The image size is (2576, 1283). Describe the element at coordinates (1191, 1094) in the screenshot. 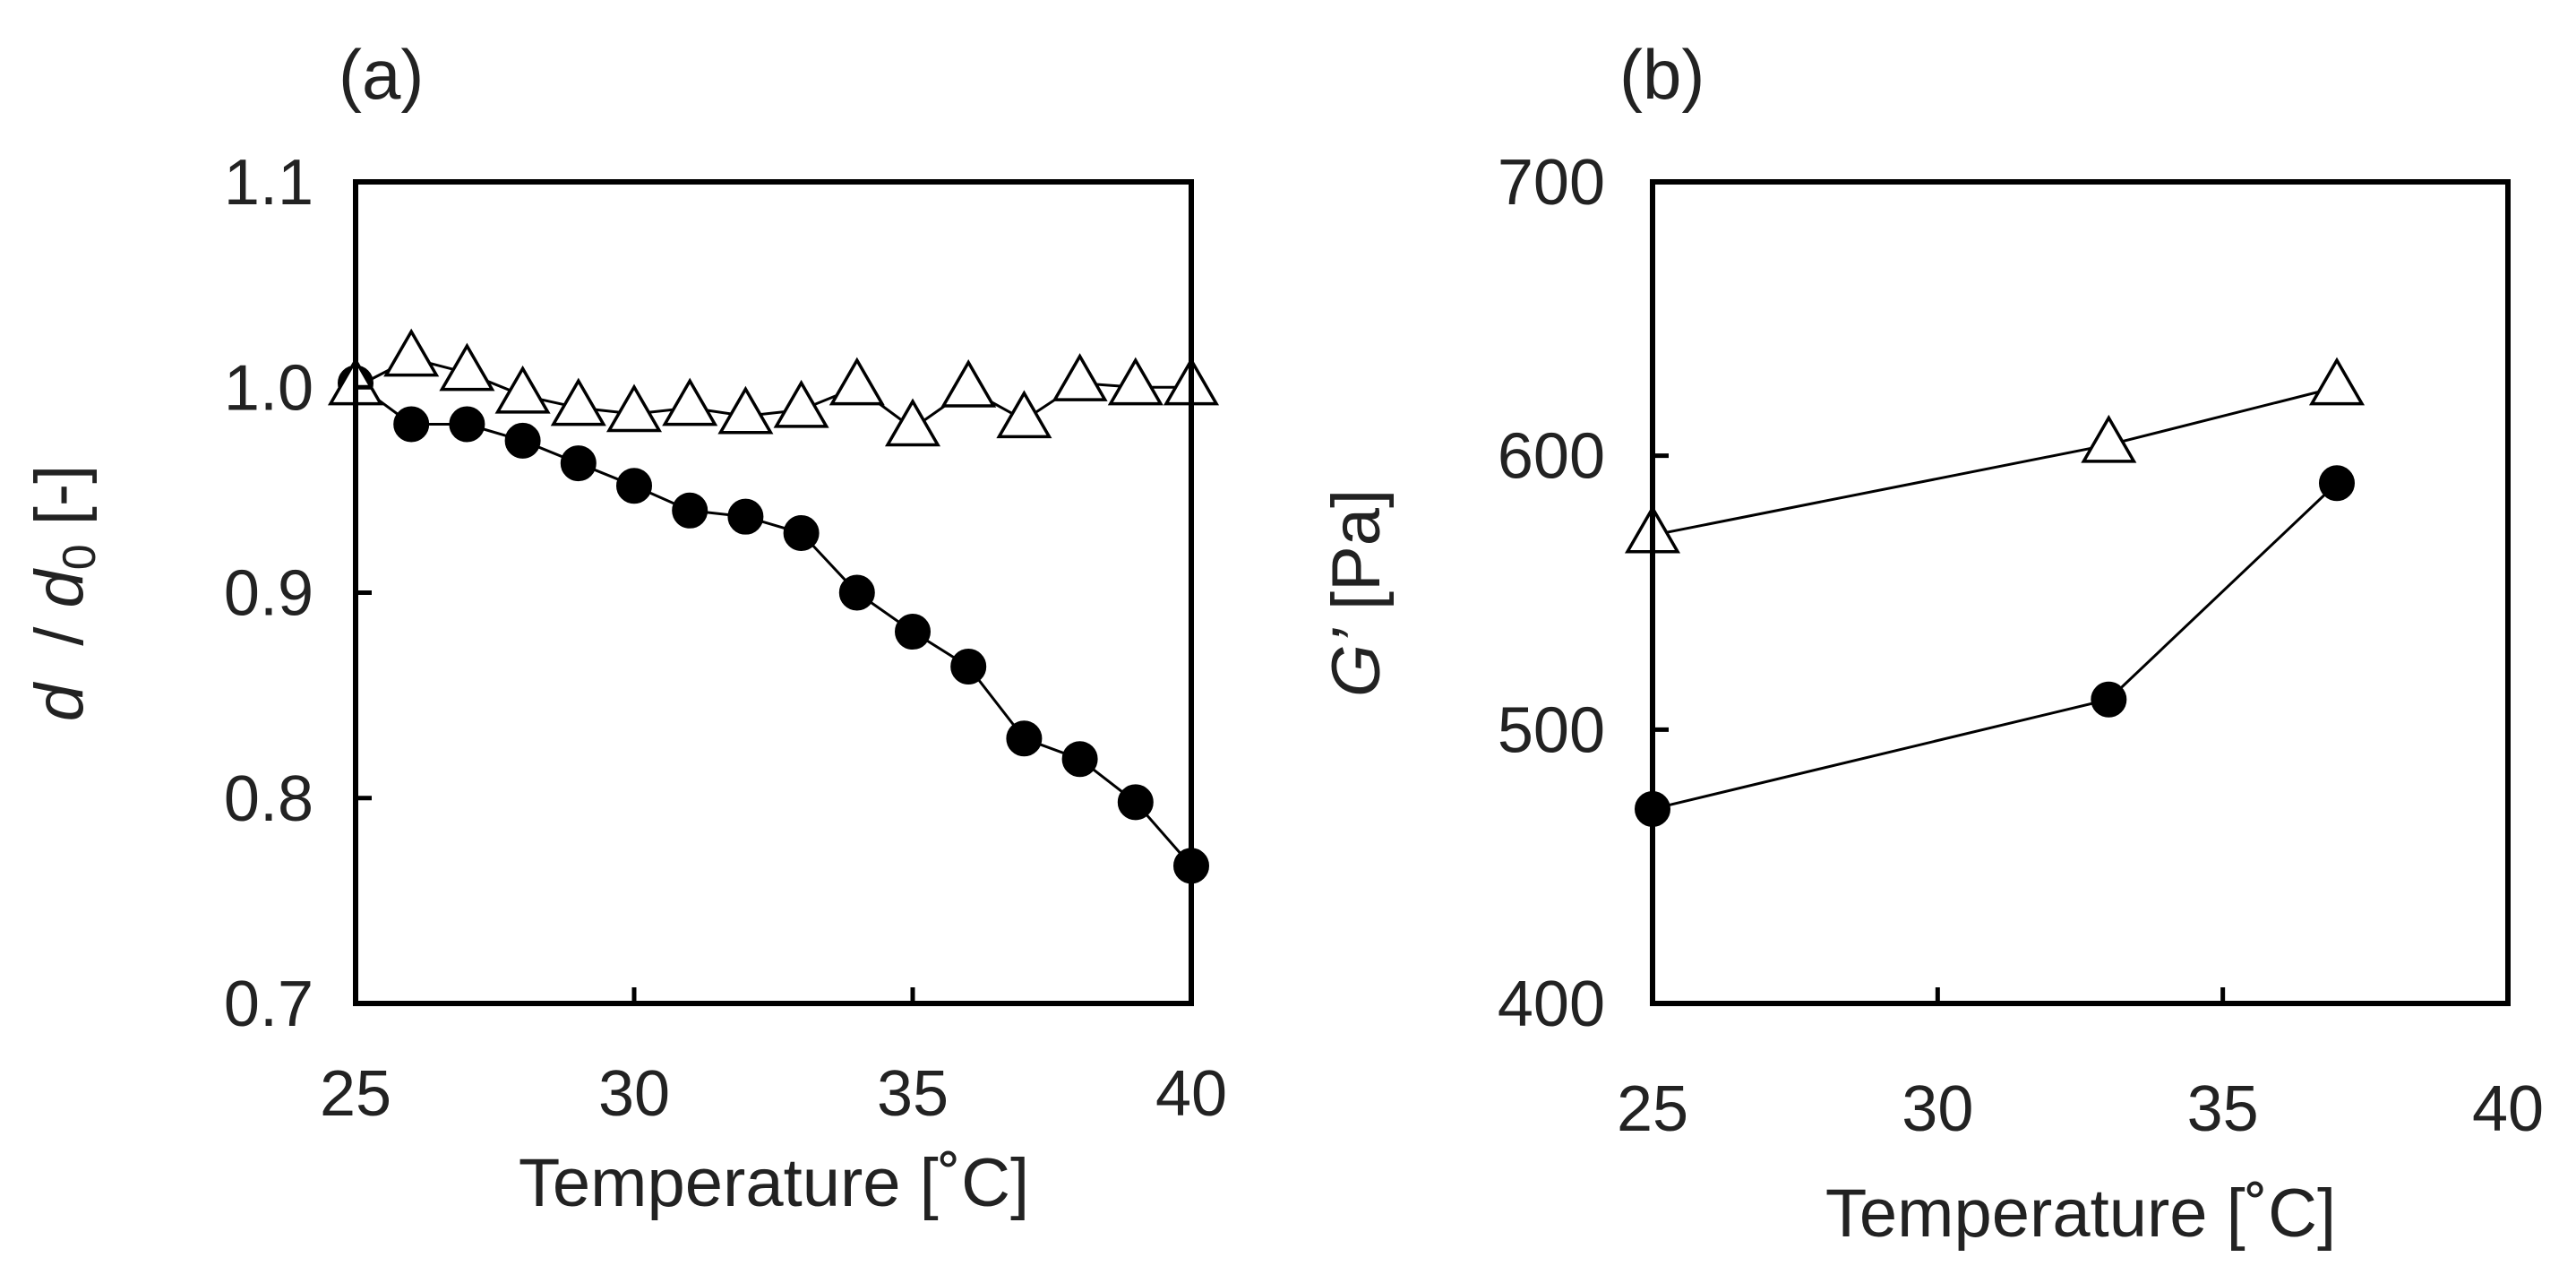

I see `panel-a-x-tick-label: 40` at that location.